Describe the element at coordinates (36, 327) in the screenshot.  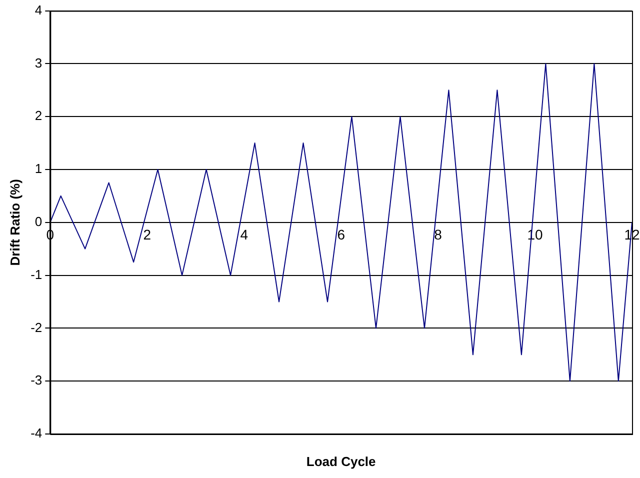
I see `y-tick-label: -2` at that location.